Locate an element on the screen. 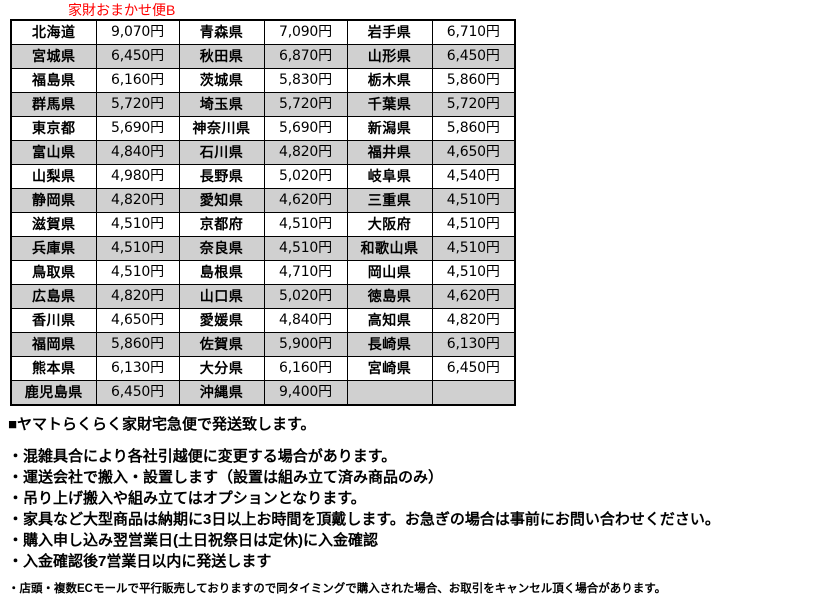 The height and width of the screenshot is (598, 822). price-cell: 4,620円 is located at coordinates (473, 296).